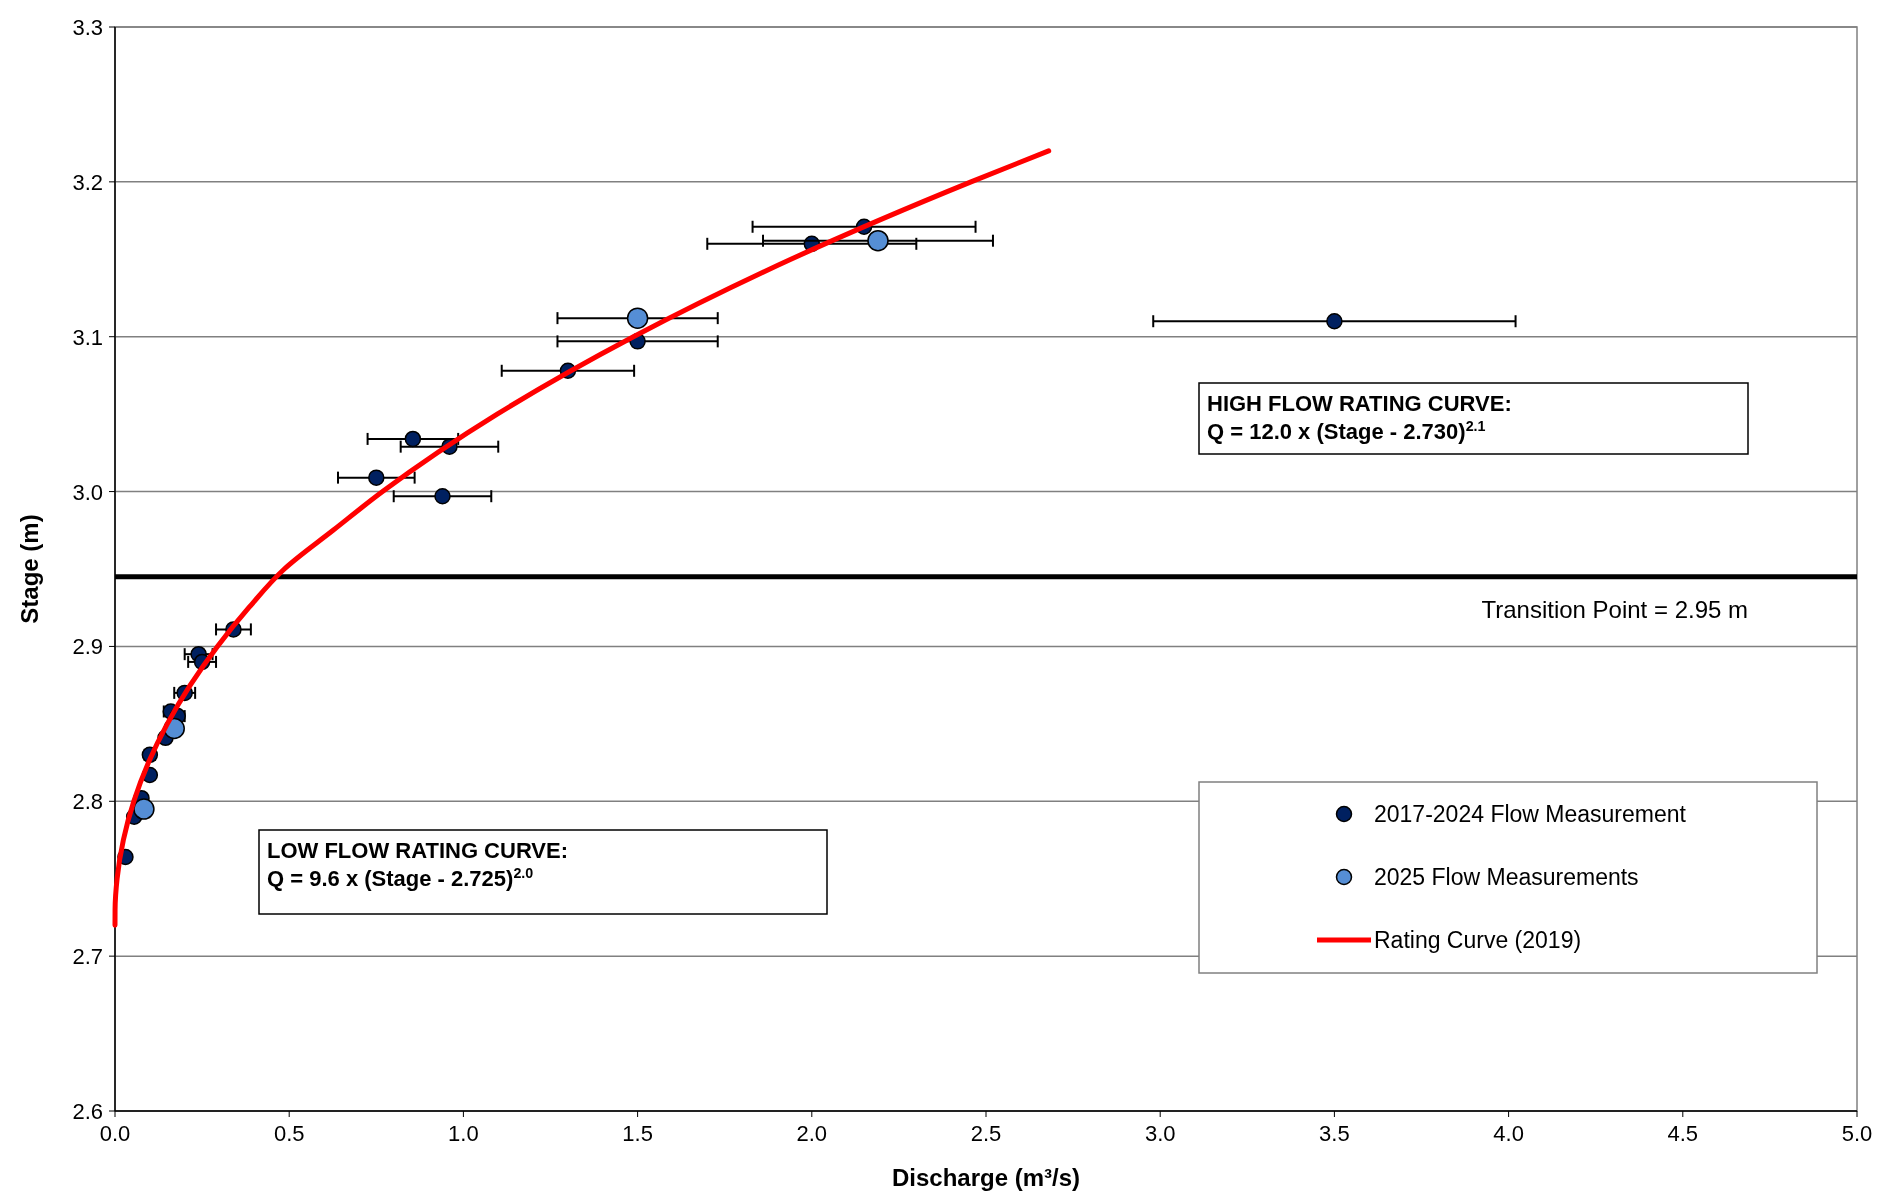  Describe the element at coordinates (1857, 1133) in the screenshot. I see `x-tick-label: 5.0` at that location.